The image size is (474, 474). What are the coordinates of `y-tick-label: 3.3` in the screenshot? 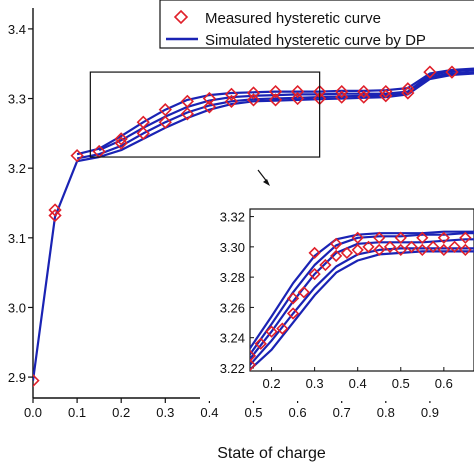 It's located at (17, 99).